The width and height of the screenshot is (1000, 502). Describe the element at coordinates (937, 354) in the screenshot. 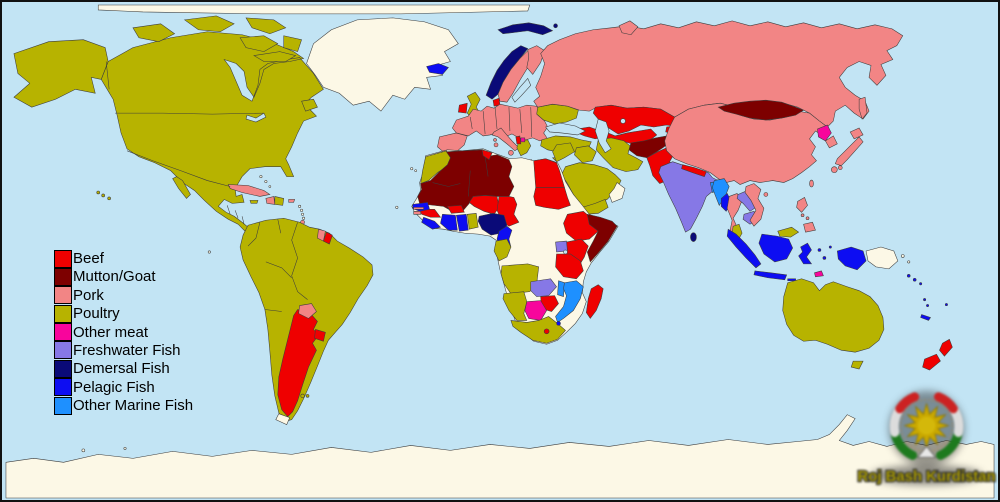

I see `country-new-zealand` at that location.